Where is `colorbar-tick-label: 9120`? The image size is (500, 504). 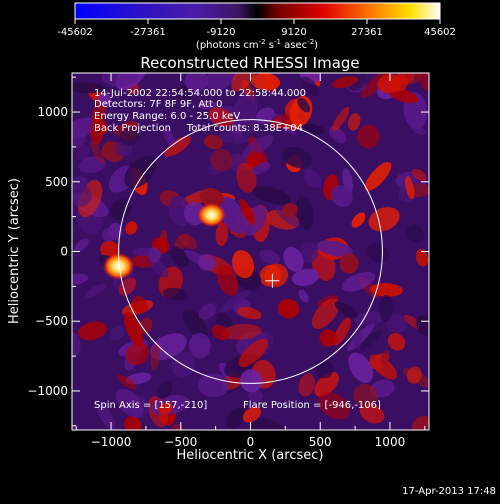
colorbar-tick-label: 9120 is located at coordinates (293, 32).